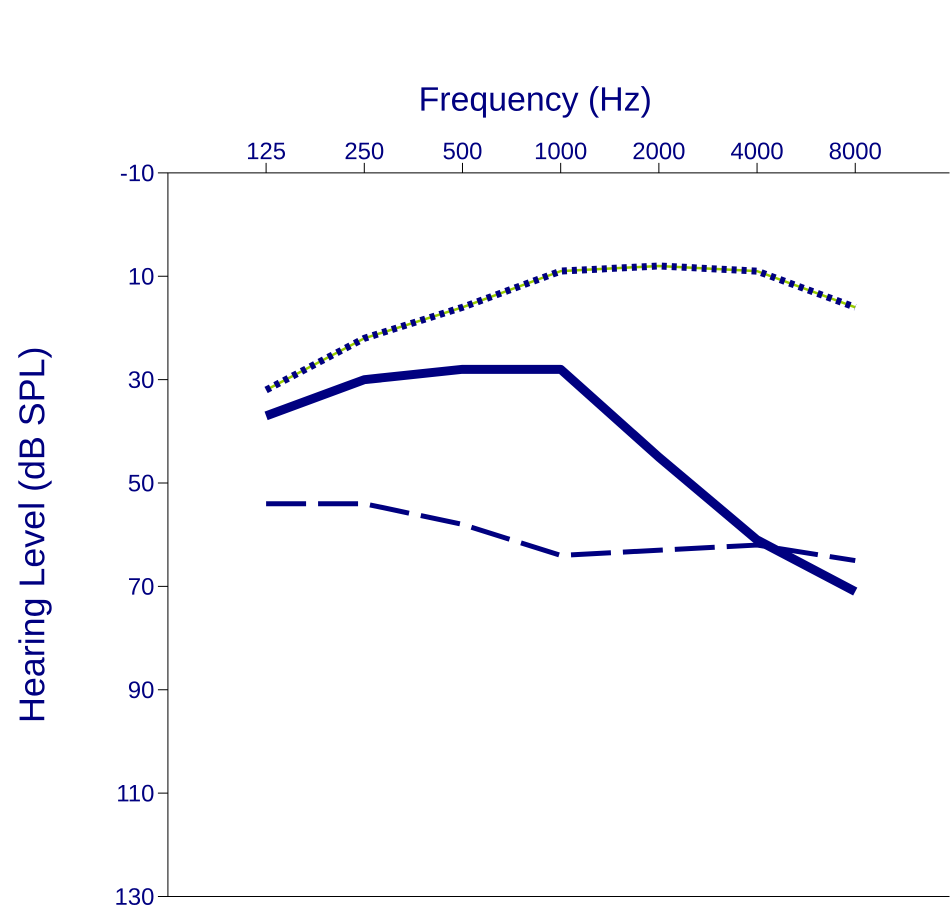 The width and height of the screenshot is (950, 915). I want to click on y-tick-label: 90, so click(141, 690).